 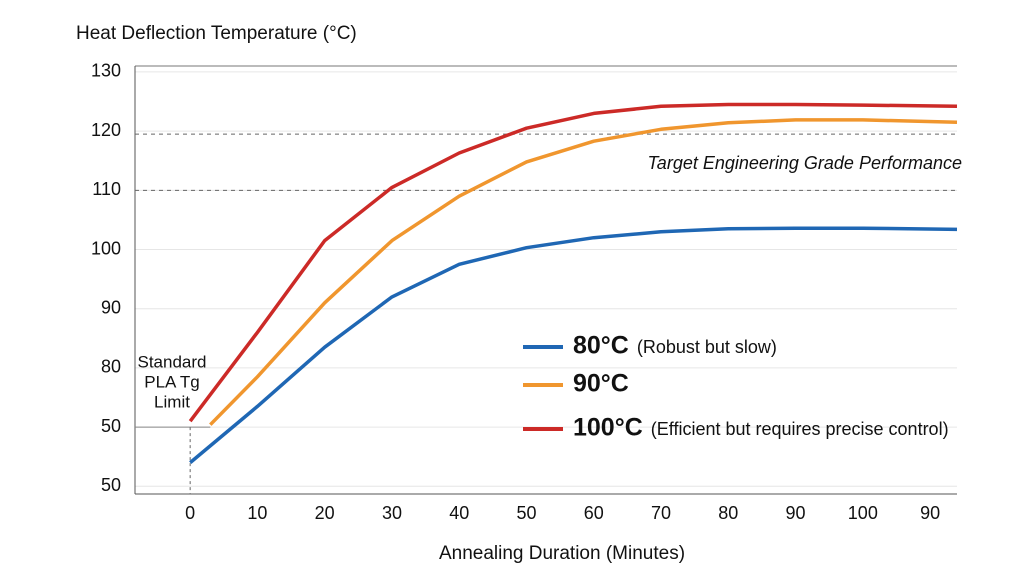 What do you see at coordinates (526, 513) in the screenshot?
I see `x-tick-label: 50` at bounding box center [526, 513].